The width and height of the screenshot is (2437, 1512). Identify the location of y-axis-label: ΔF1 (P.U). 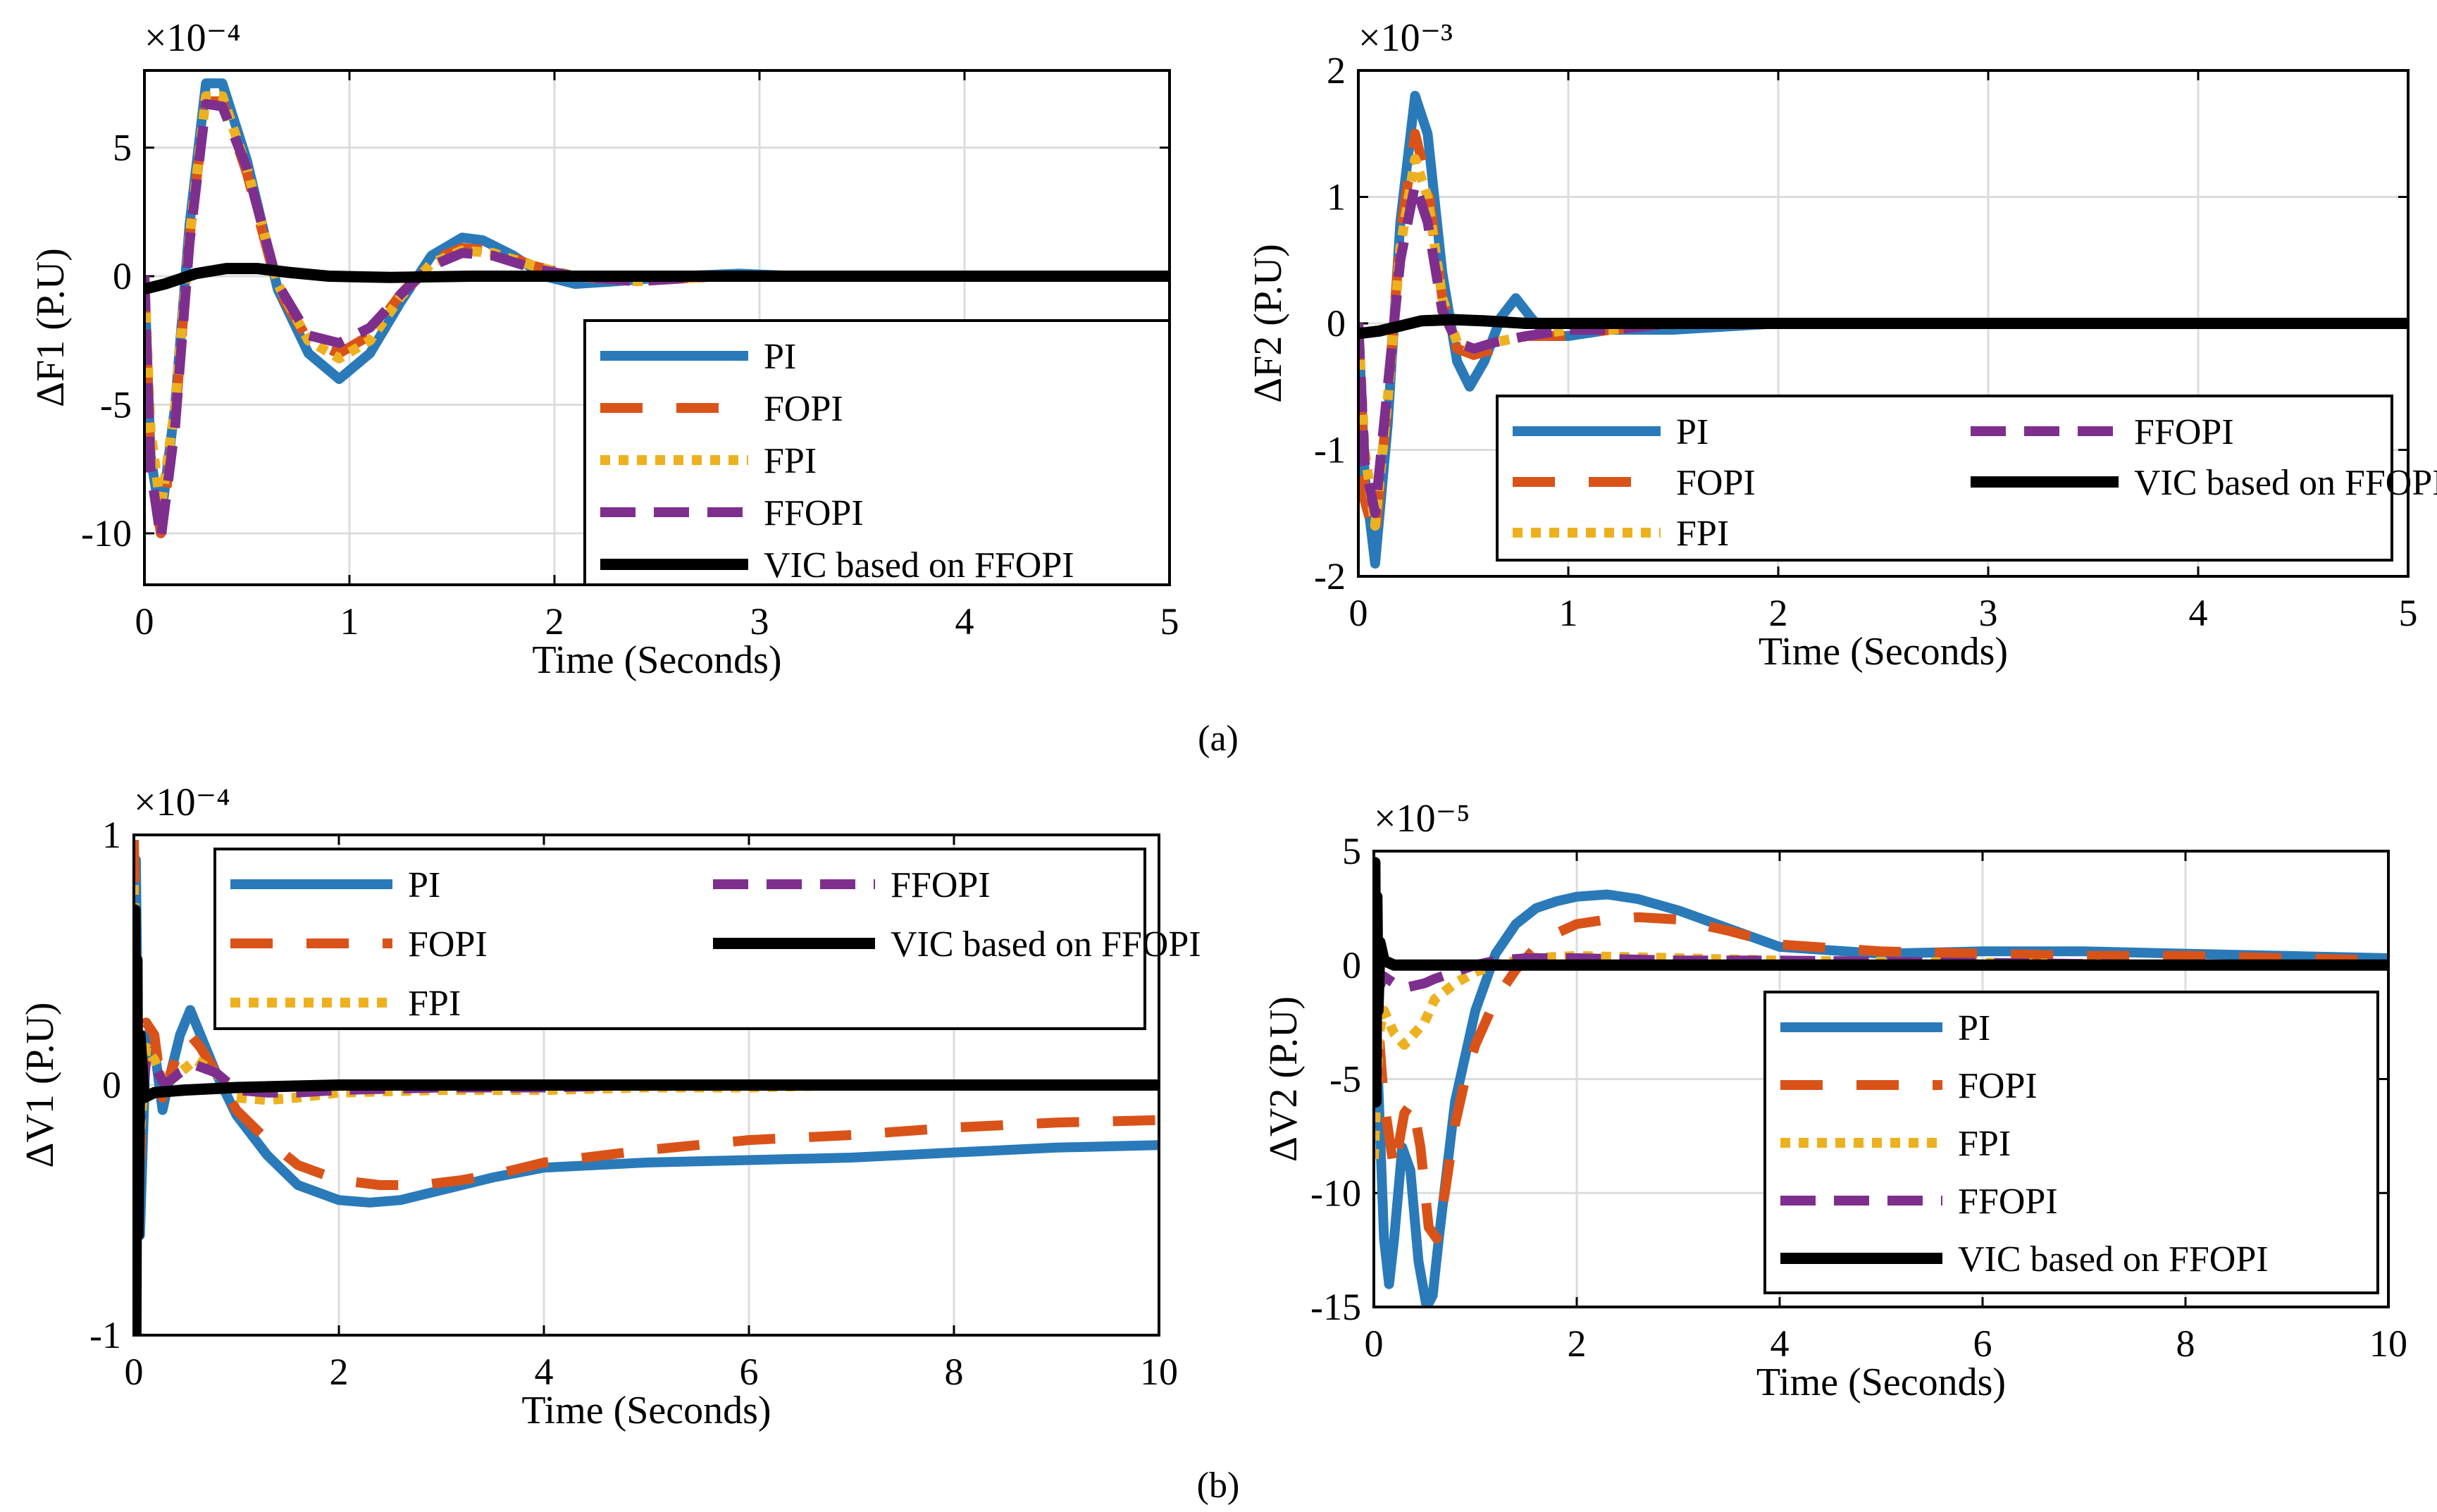
(51, 327).